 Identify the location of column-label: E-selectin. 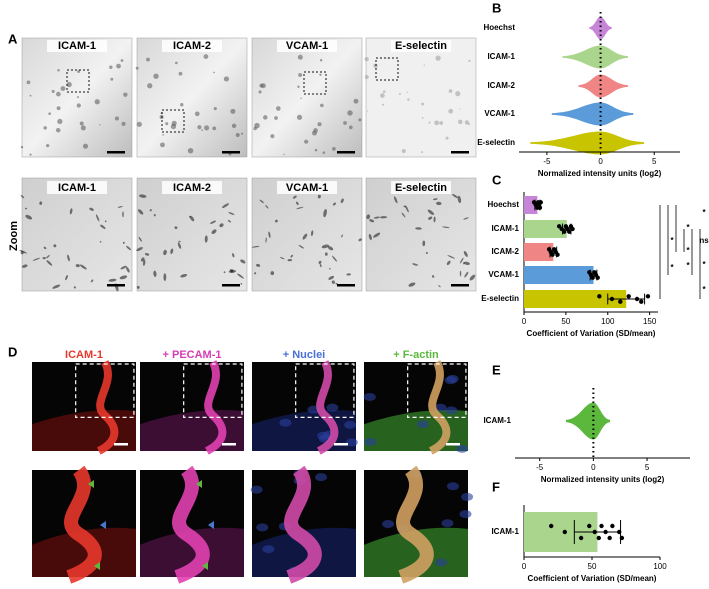
(421, 188).